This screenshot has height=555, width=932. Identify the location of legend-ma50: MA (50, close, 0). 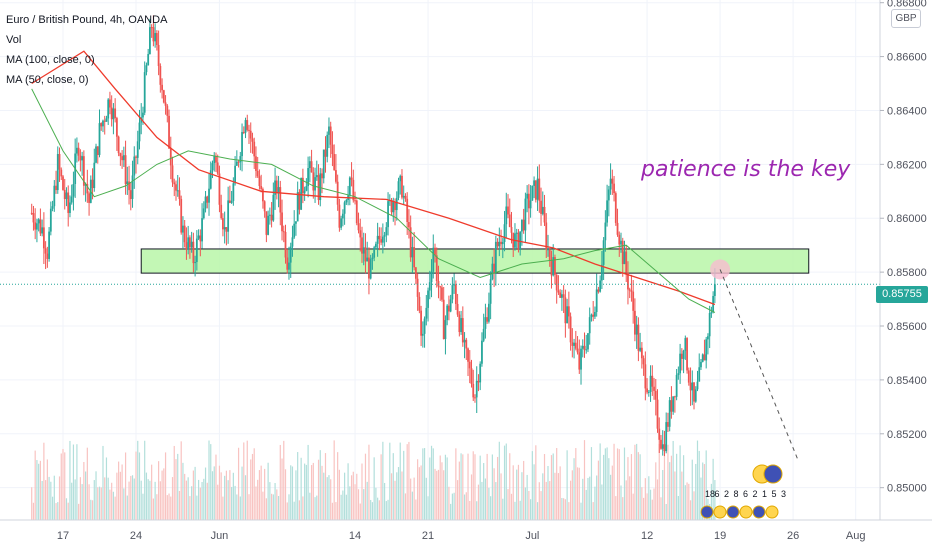
(47, 80).